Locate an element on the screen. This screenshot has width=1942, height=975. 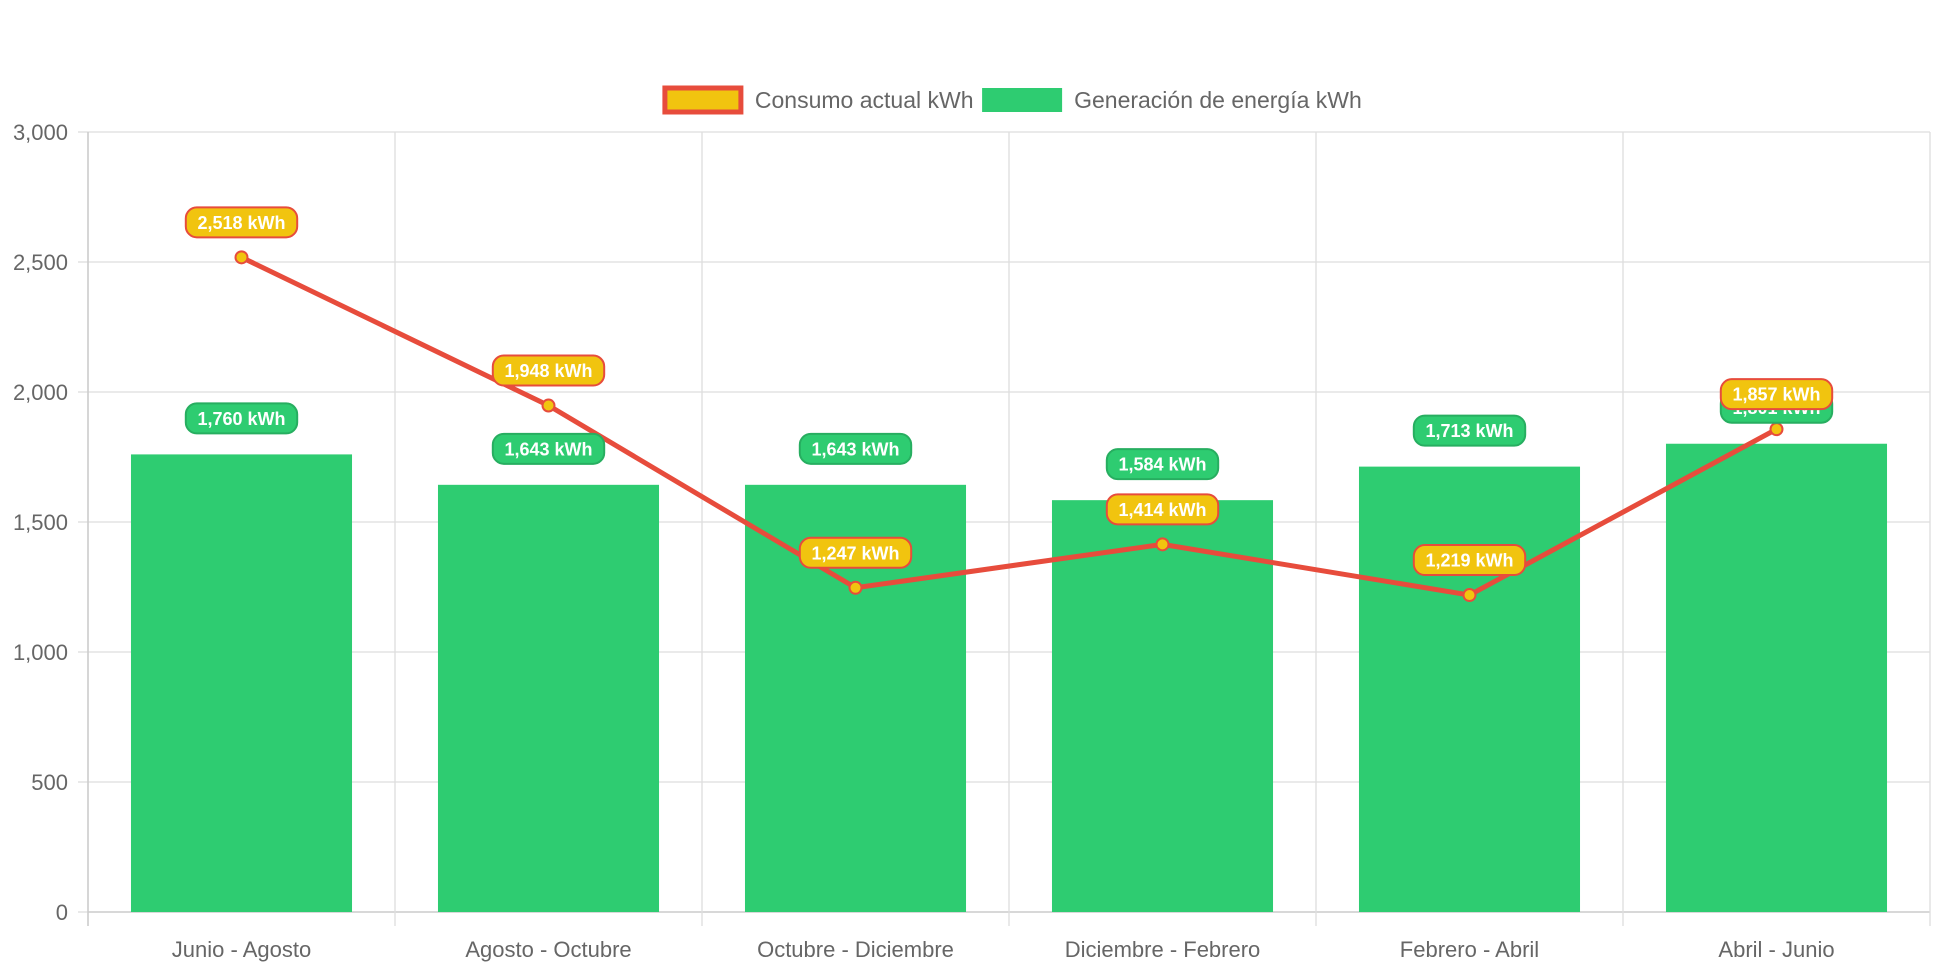
consumption-value-label: 1,247 kWh is located at coordinates (855, 552).